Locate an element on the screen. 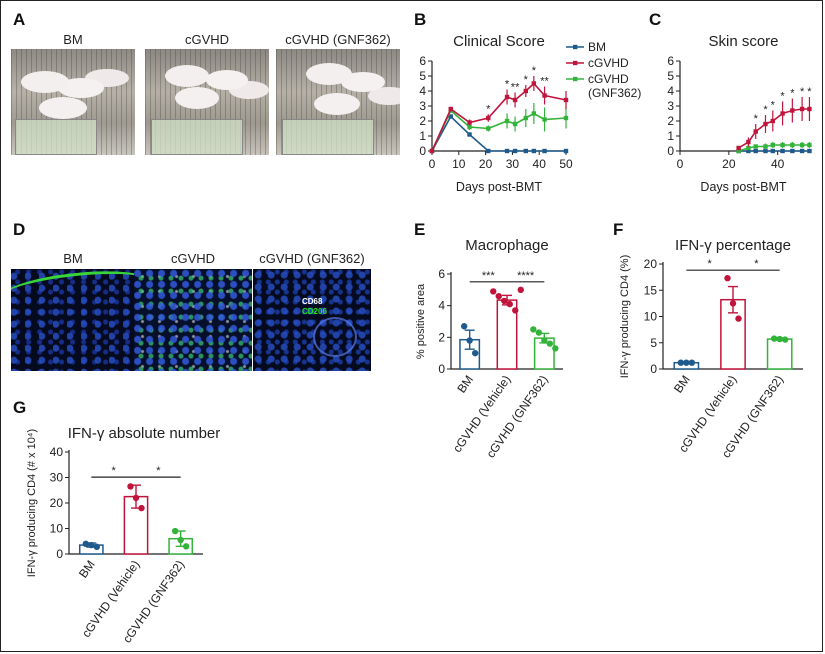 This screenshot has height=654, width=825. legend-marker is located at coordinates (575, 79).